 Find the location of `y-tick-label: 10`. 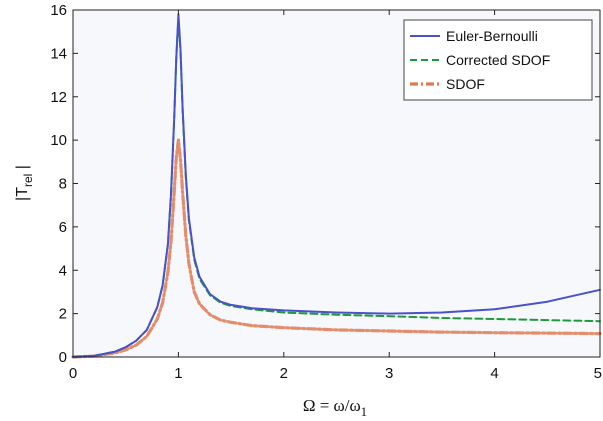

y-tick-label: 10 is located at coordinates (58, 140).